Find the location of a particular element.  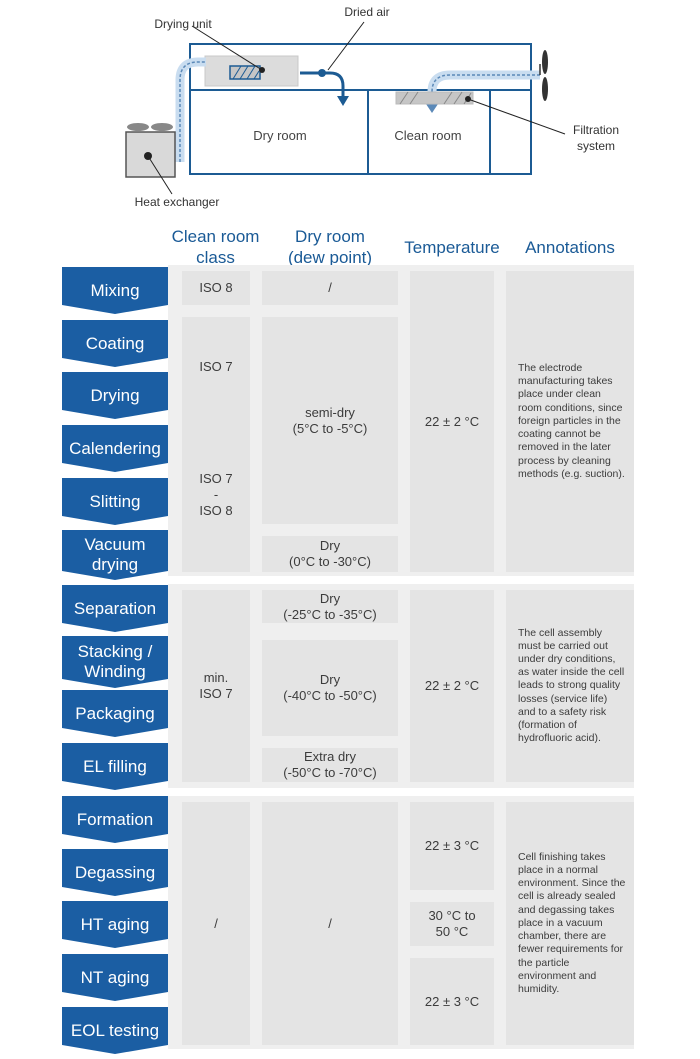

step-mixing: Mixing is located at coordinates (115, 290).